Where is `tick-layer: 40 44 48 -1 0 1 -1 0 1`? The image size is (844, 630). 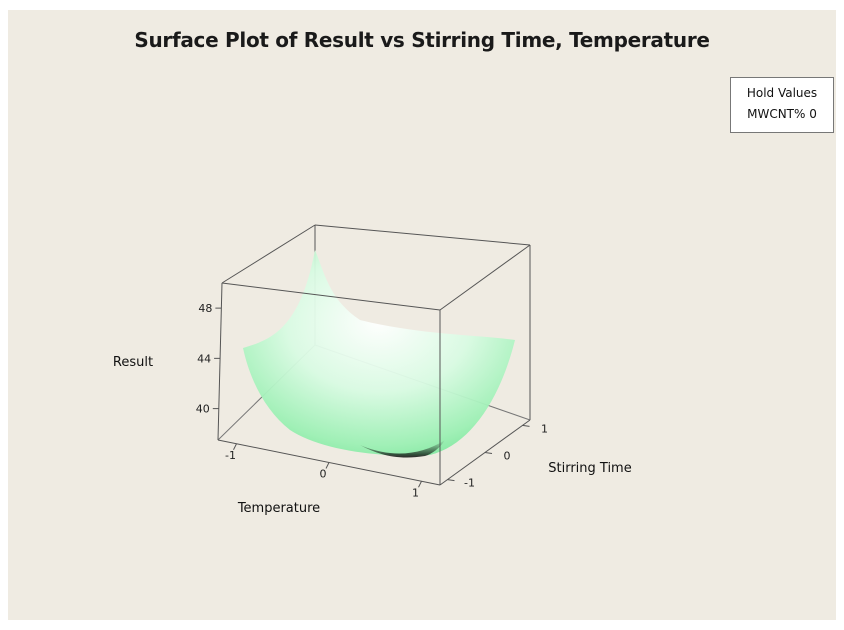
tick-layer: 40 44 48 -1 0 1 -1 0 1 is located at coordinates (372, 400).